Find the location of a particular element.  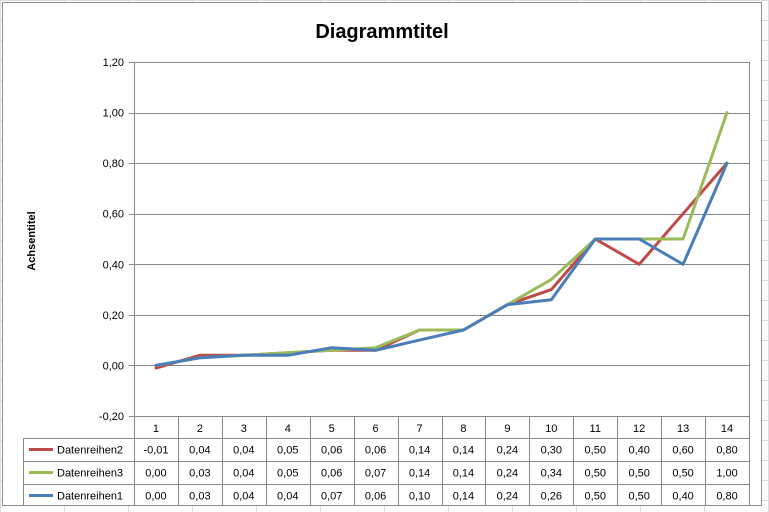

x-category-label: 14 is located at coordinates (727, 429).